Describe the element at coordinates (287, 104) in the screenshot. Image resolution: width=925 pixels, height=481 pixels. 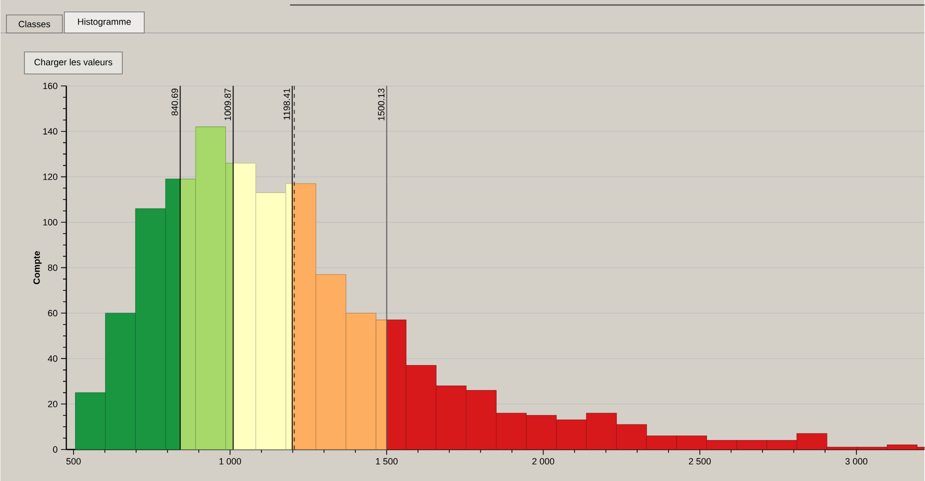
I see `ref-line-label: 1198.41` at that location.